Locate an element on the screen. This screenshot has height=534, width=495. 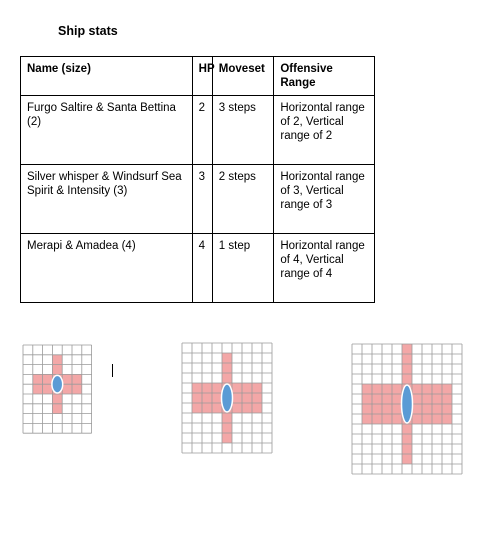
range-grid-small is located at coordinates (57, 389).